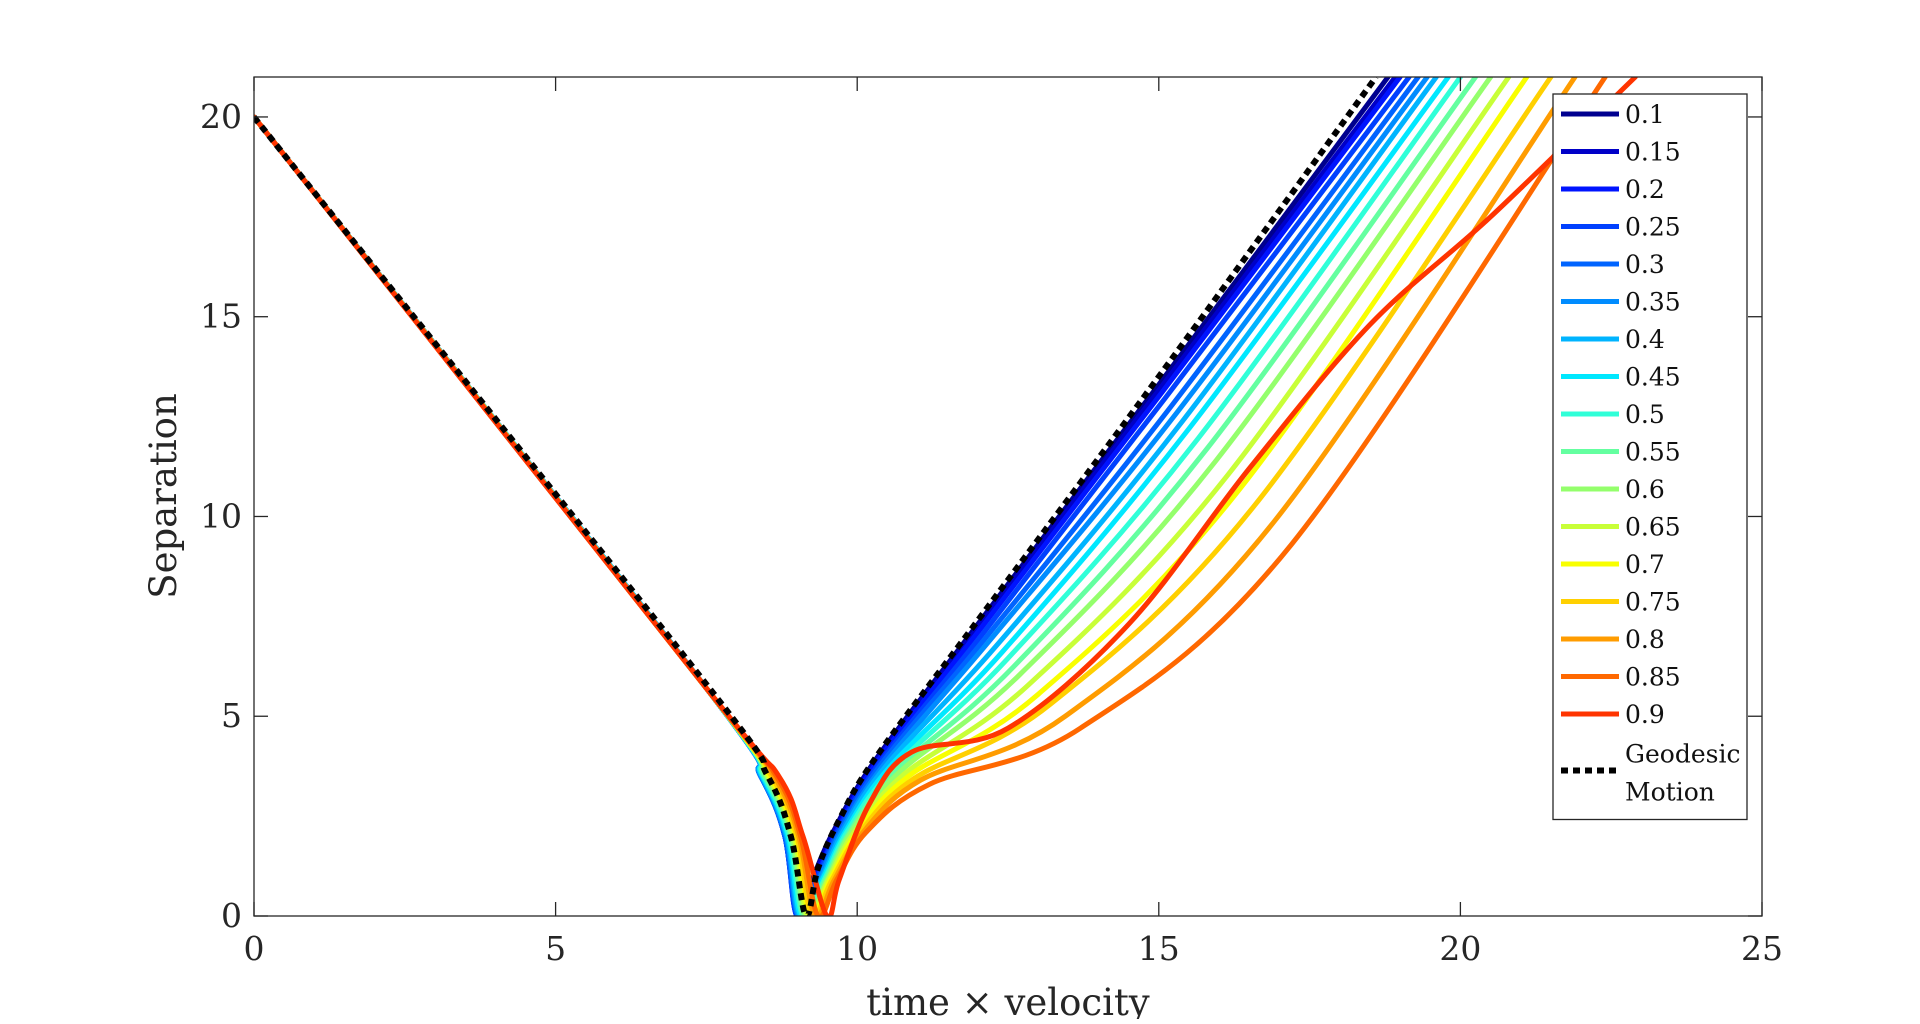 The height and width of the screenshot is (1024, 1920). I want to click on legend-label: 0.25, so click(1653, 227).